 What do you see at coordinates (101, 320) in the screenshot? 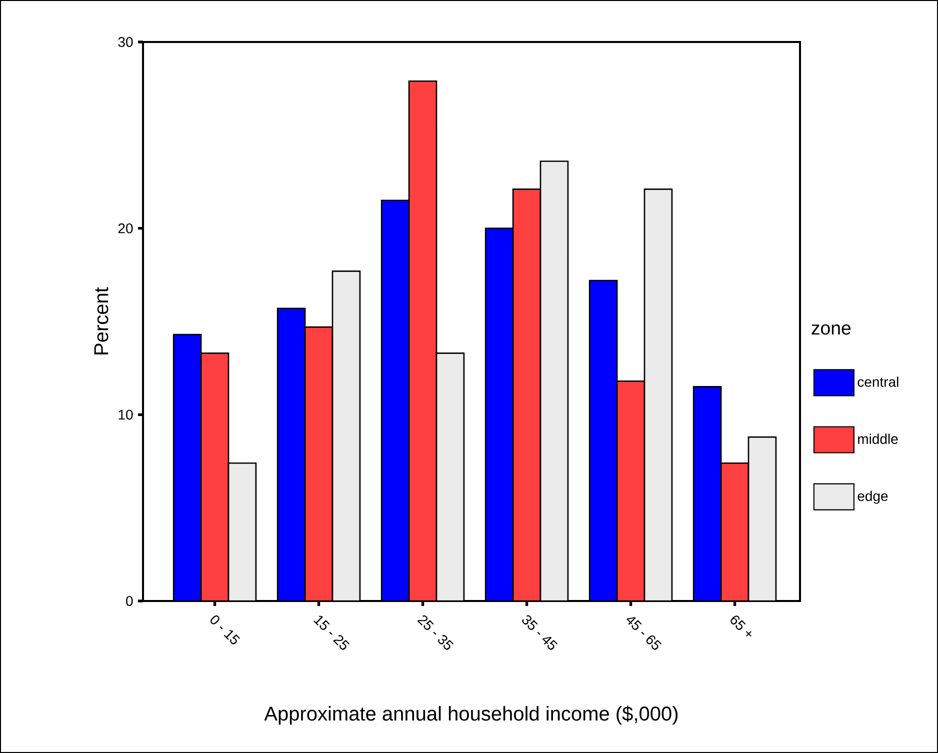
I see `y-axis-title: Percent` at bounding box center [101, 320].